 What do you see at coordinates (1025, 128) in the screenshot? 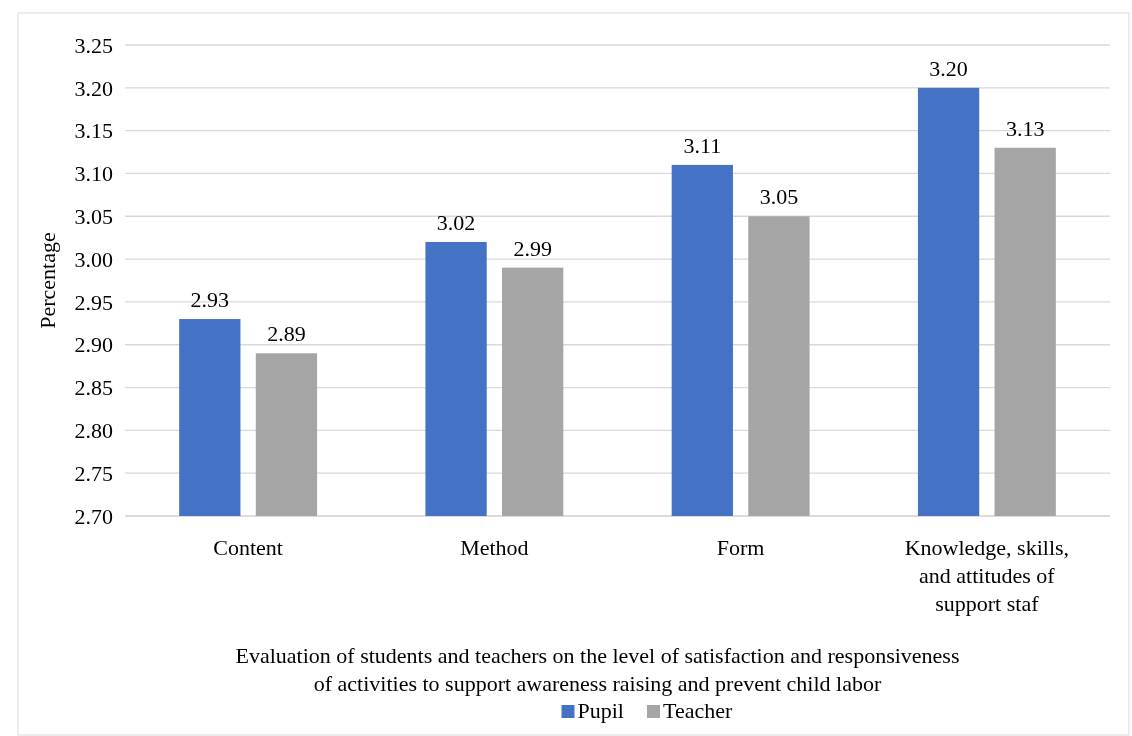
I see `data-label: 3.13` at bounding box center [1025, 128].